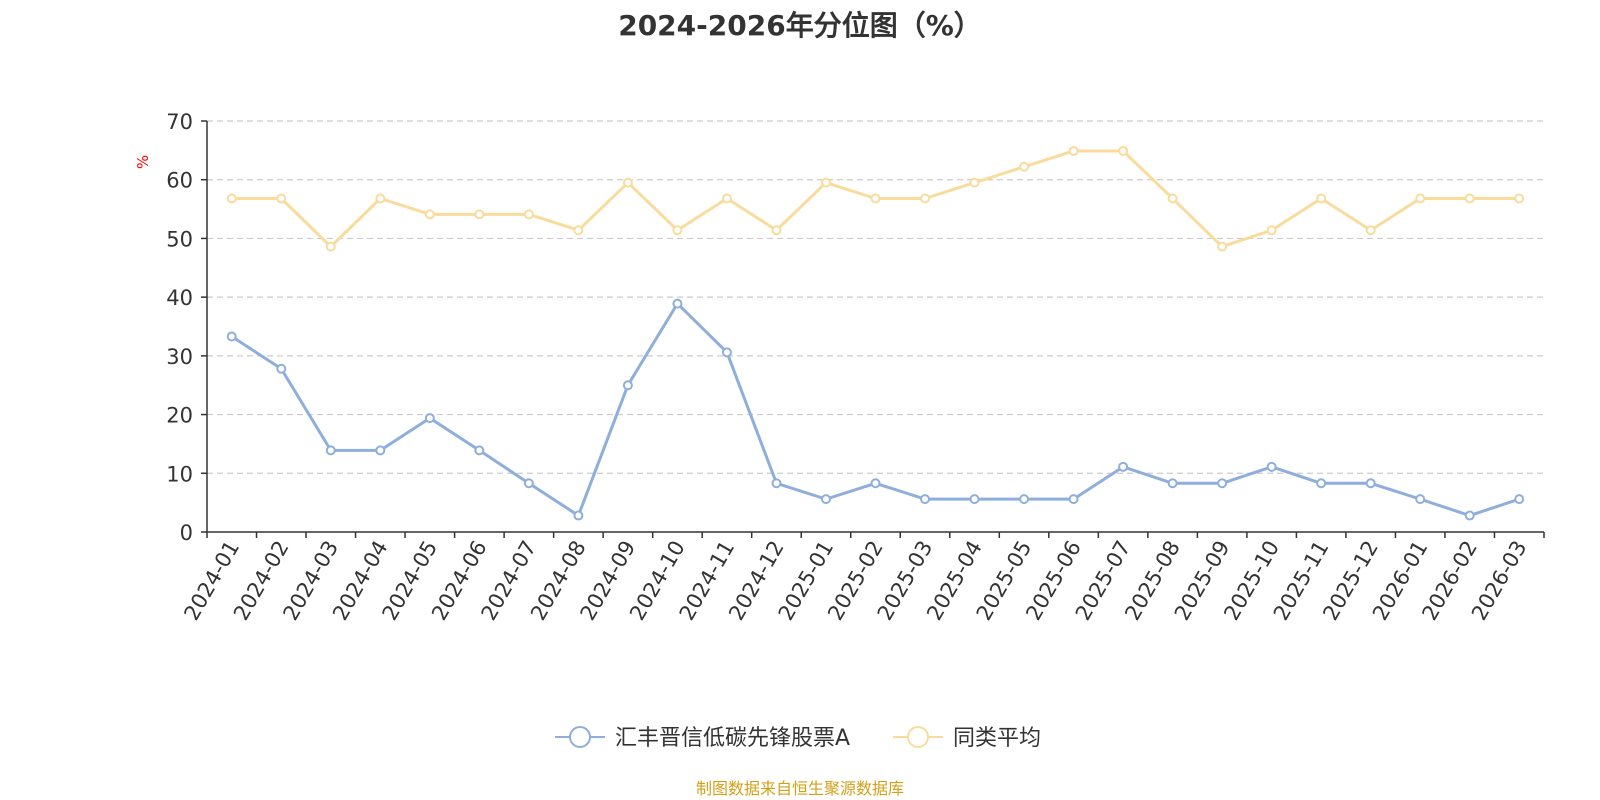 This screenshot has width=1600, height=800. What do you see at coordinates (179, 327) in the screenshot?
I see `y-tick-labels: 0 10 20 30 40 50 60 70` at bounding box center [179, 327].